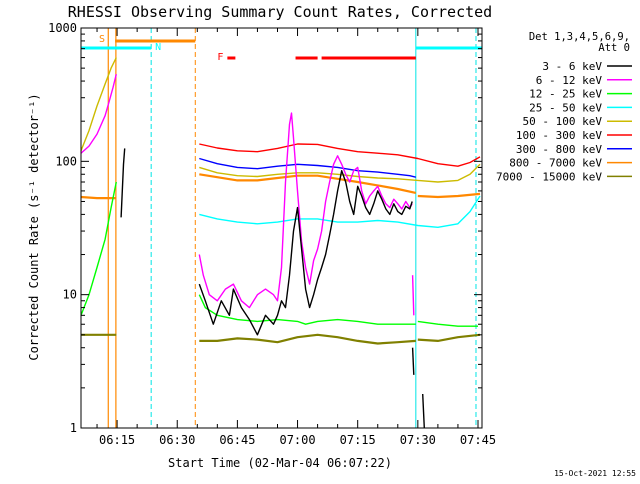 This screenshot has height=484, width=640. Describe the element at coordinates (117, 440) in the screenshot. I see `x-tick-label: 06:15` at that location.